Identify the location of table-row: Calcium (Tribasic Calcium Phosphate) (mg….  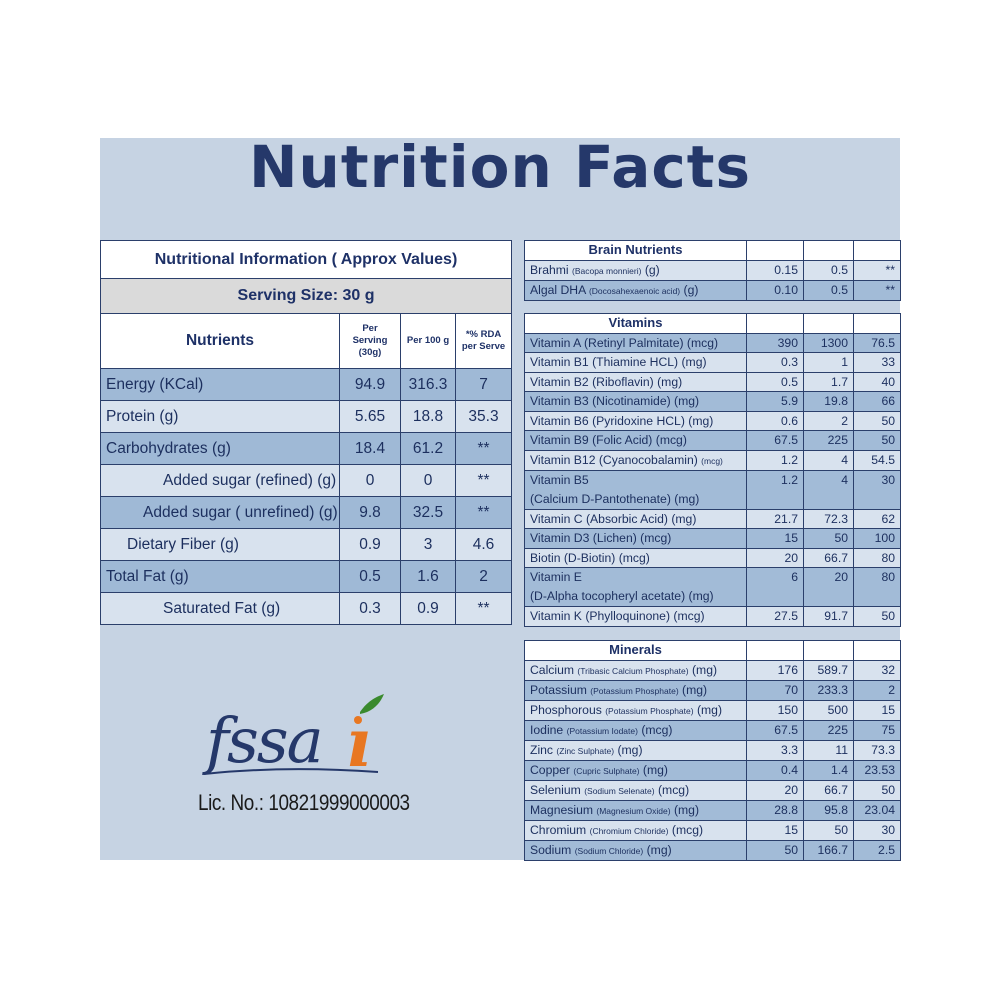
(712, 670).